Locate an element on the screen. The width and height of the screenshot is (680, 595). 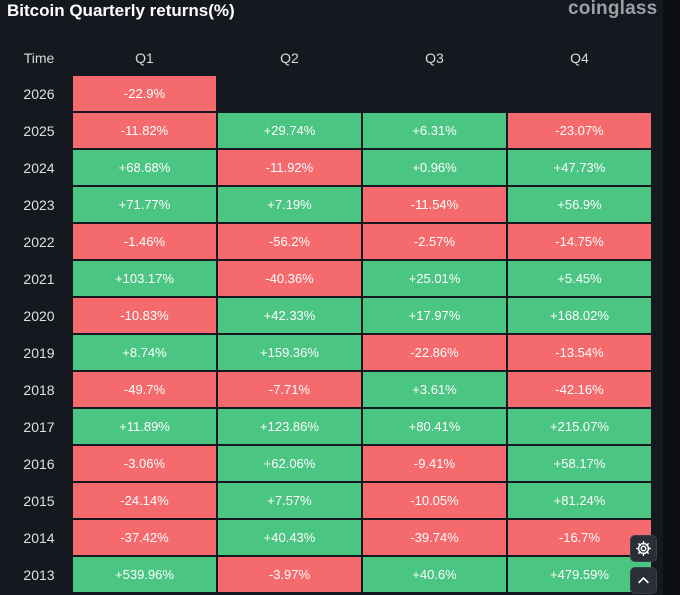
year-cell: 2018 is located at coordinates (39, 389).